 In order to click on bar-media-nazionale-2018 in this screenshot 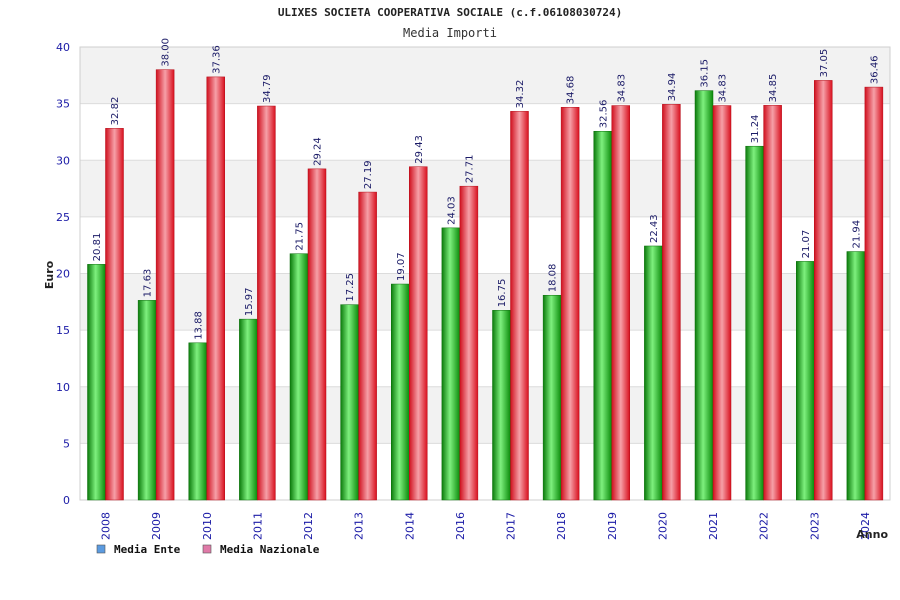, I will do `click(570, 303)`.